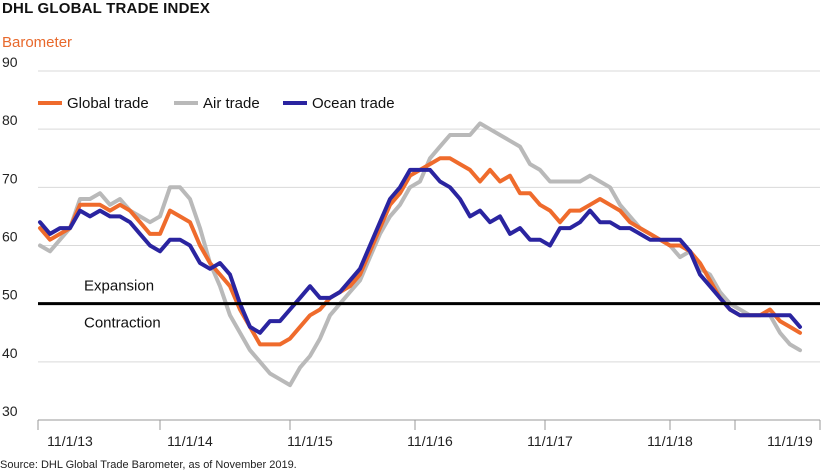  I want to click on x-tick-label: 11/1/19, so click(790, 441).